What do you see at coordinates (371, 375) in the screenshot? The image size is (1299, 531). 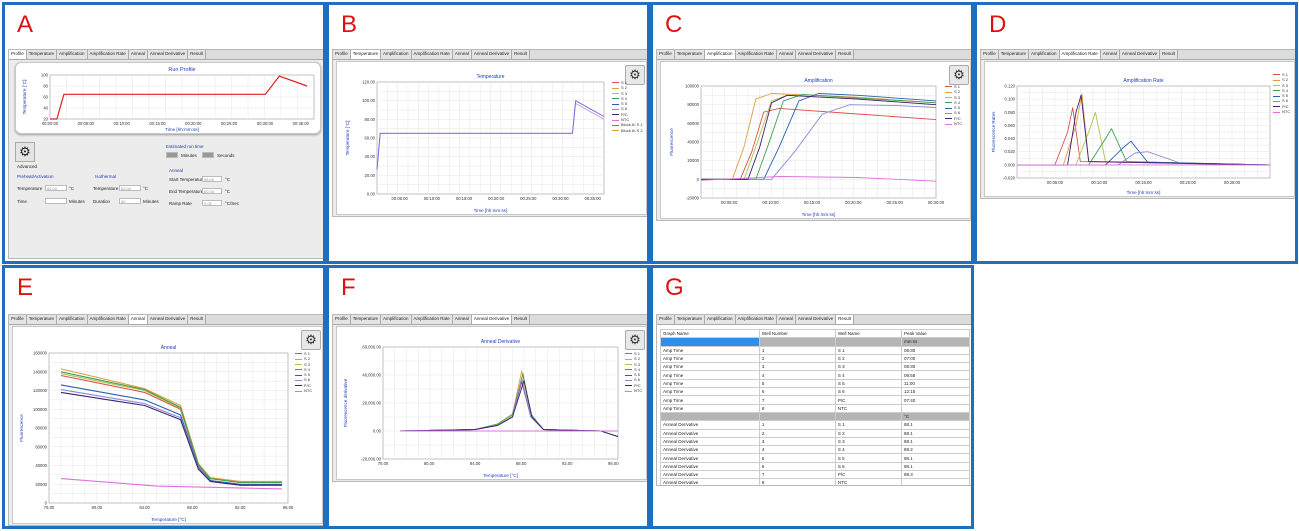 I see `y-tick-label: 40,000.00` at bounding box center [371, 375].